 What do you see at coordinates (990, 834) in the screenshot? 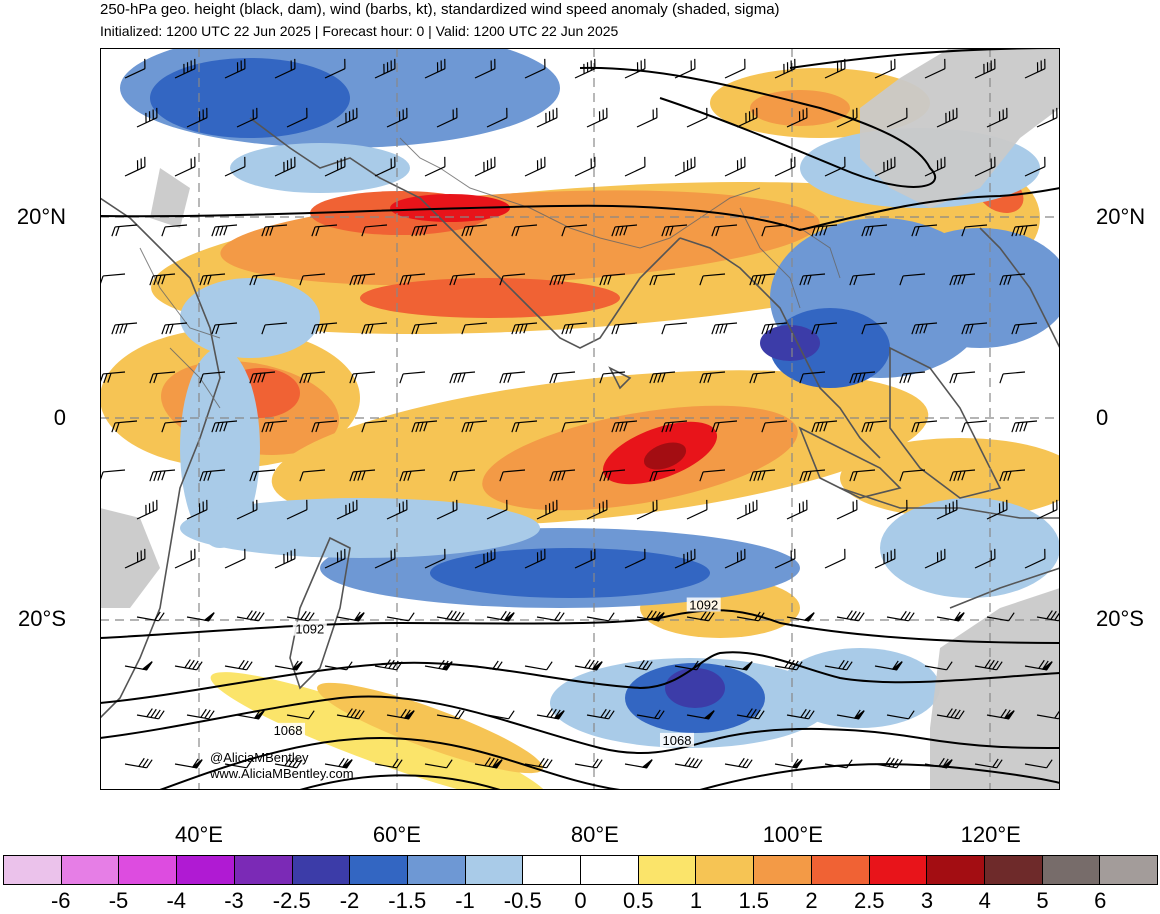
I see `lon-label: 120°E` at bounding box center [990, 834].